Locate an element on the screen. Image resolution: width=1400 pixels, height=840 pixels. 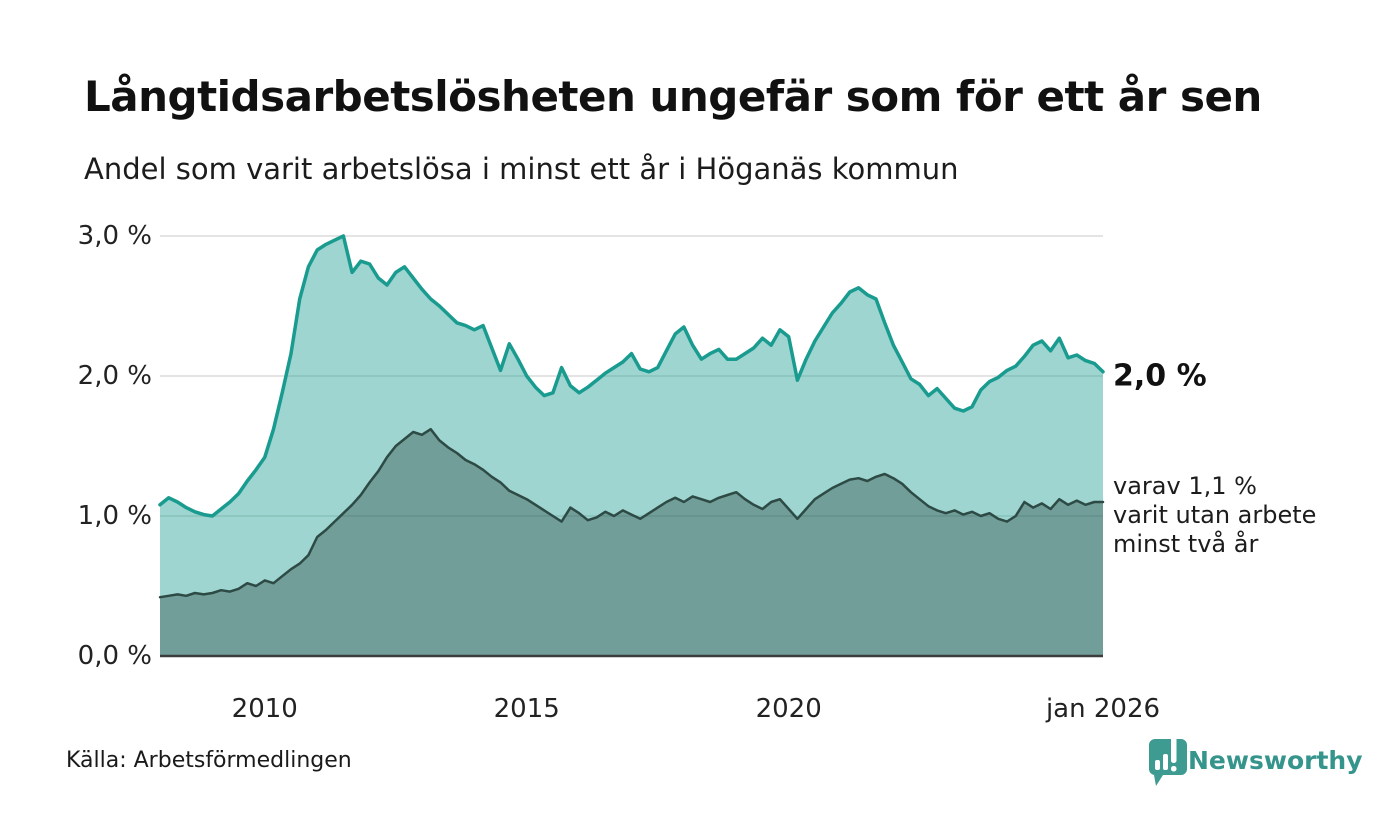
series-line is located at coordinates (631, 513).